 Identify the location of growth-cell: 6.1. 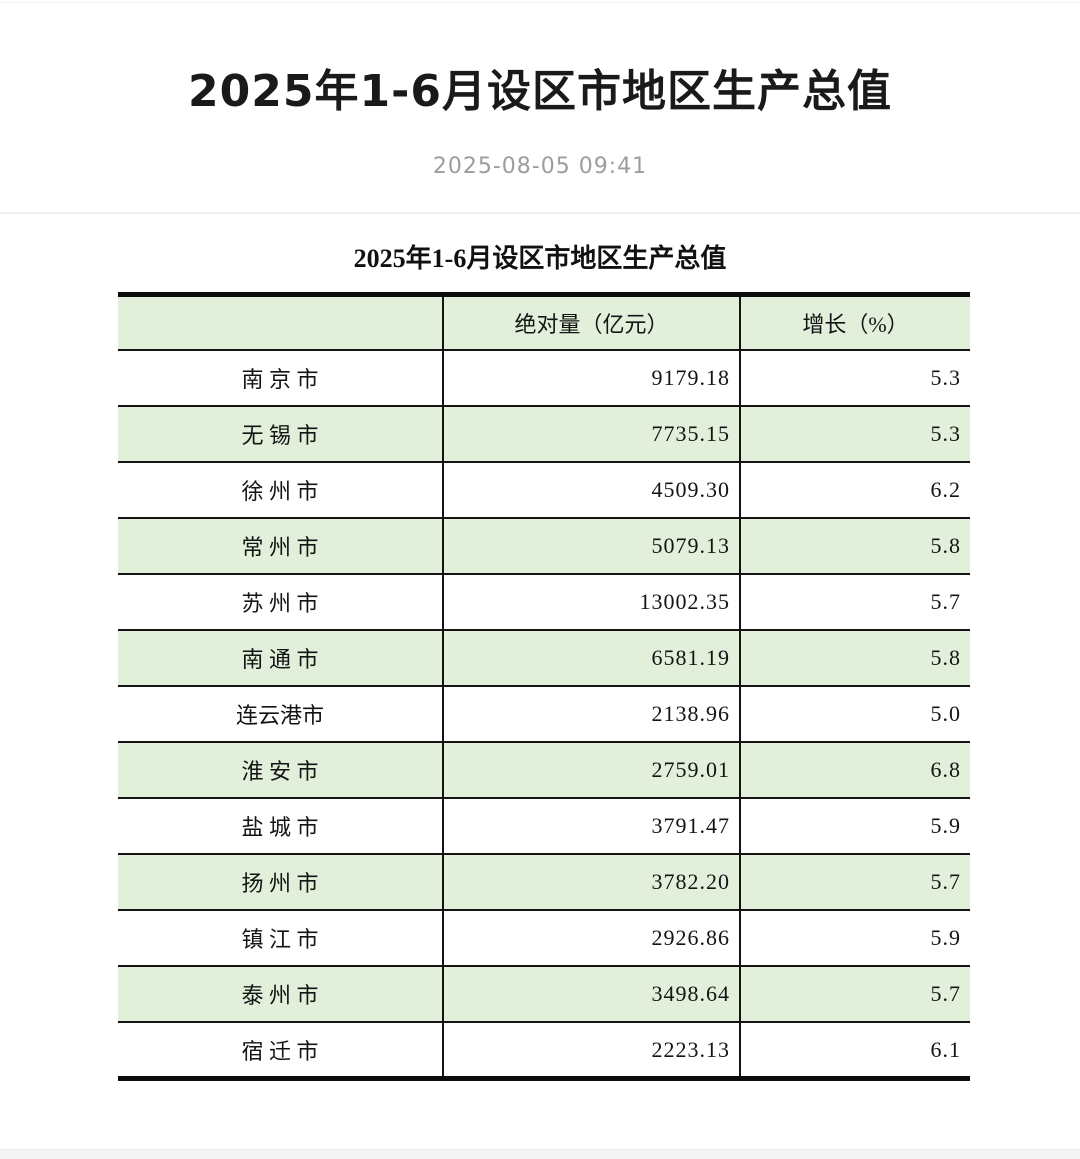
(854, 1051).